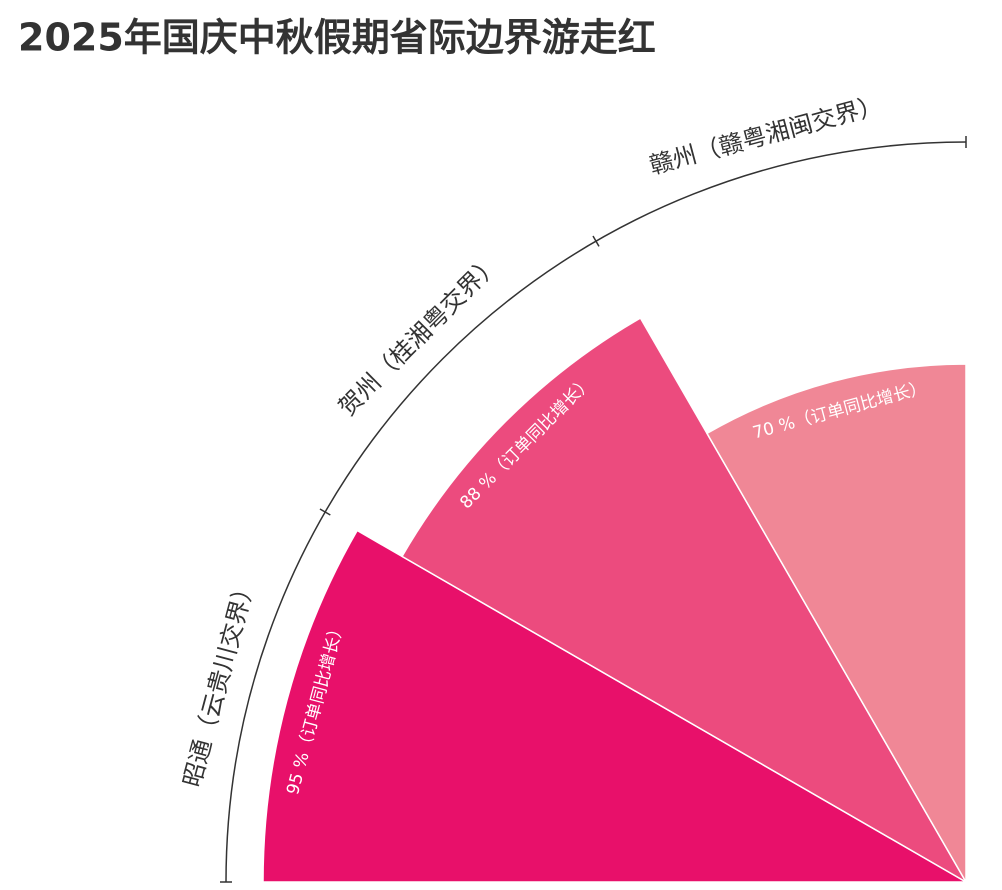 This screenshot has height=890, width=1002. What do you see at coordinates (419, 335) in the screenshot?
I see `category-label: 贺州（桂湘粤交界）` at bounding box center [419, 335].